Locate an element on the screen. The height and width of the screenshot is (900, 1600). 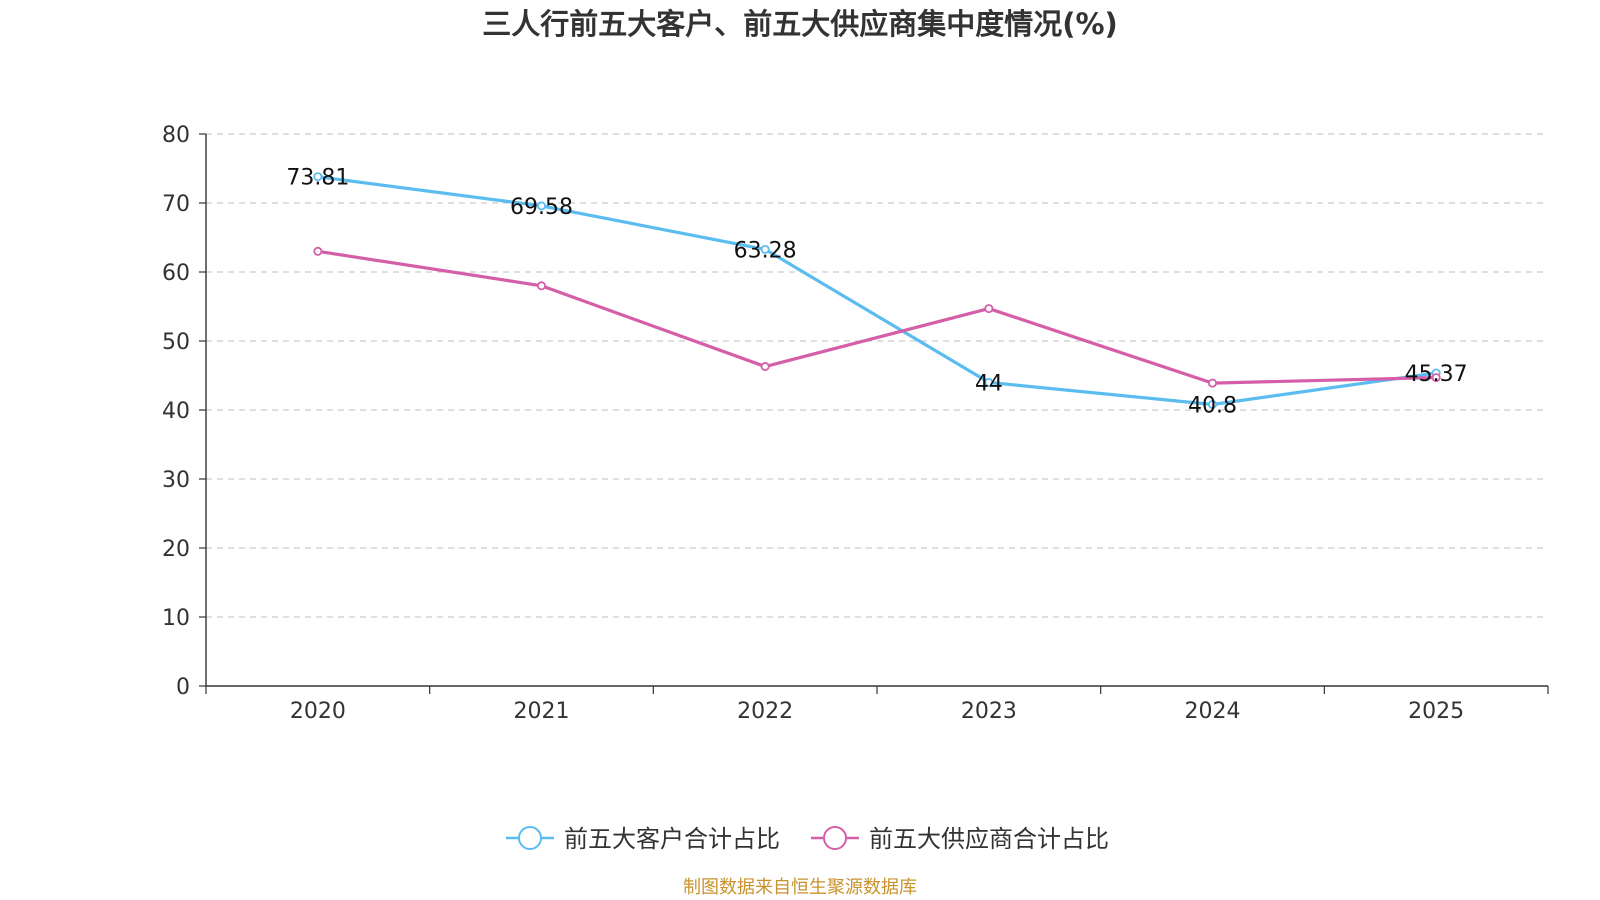
legend-label: 前五大客户合计占比 is located at coordinates (672, 839).